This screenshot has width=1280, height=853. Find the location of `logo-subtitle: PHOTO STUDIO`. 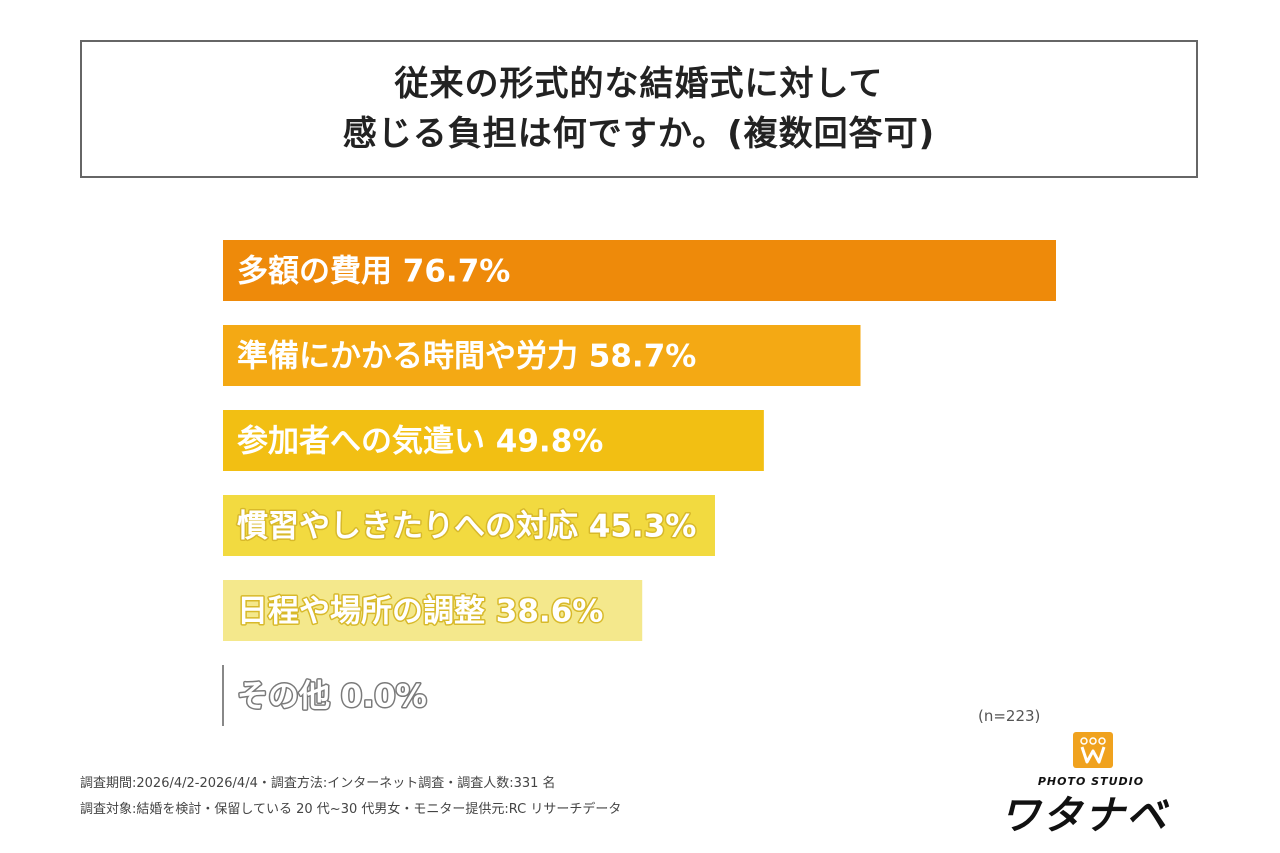

logo-subtitle: PHOTO STUDIO is located at coordinates (1091, 781).